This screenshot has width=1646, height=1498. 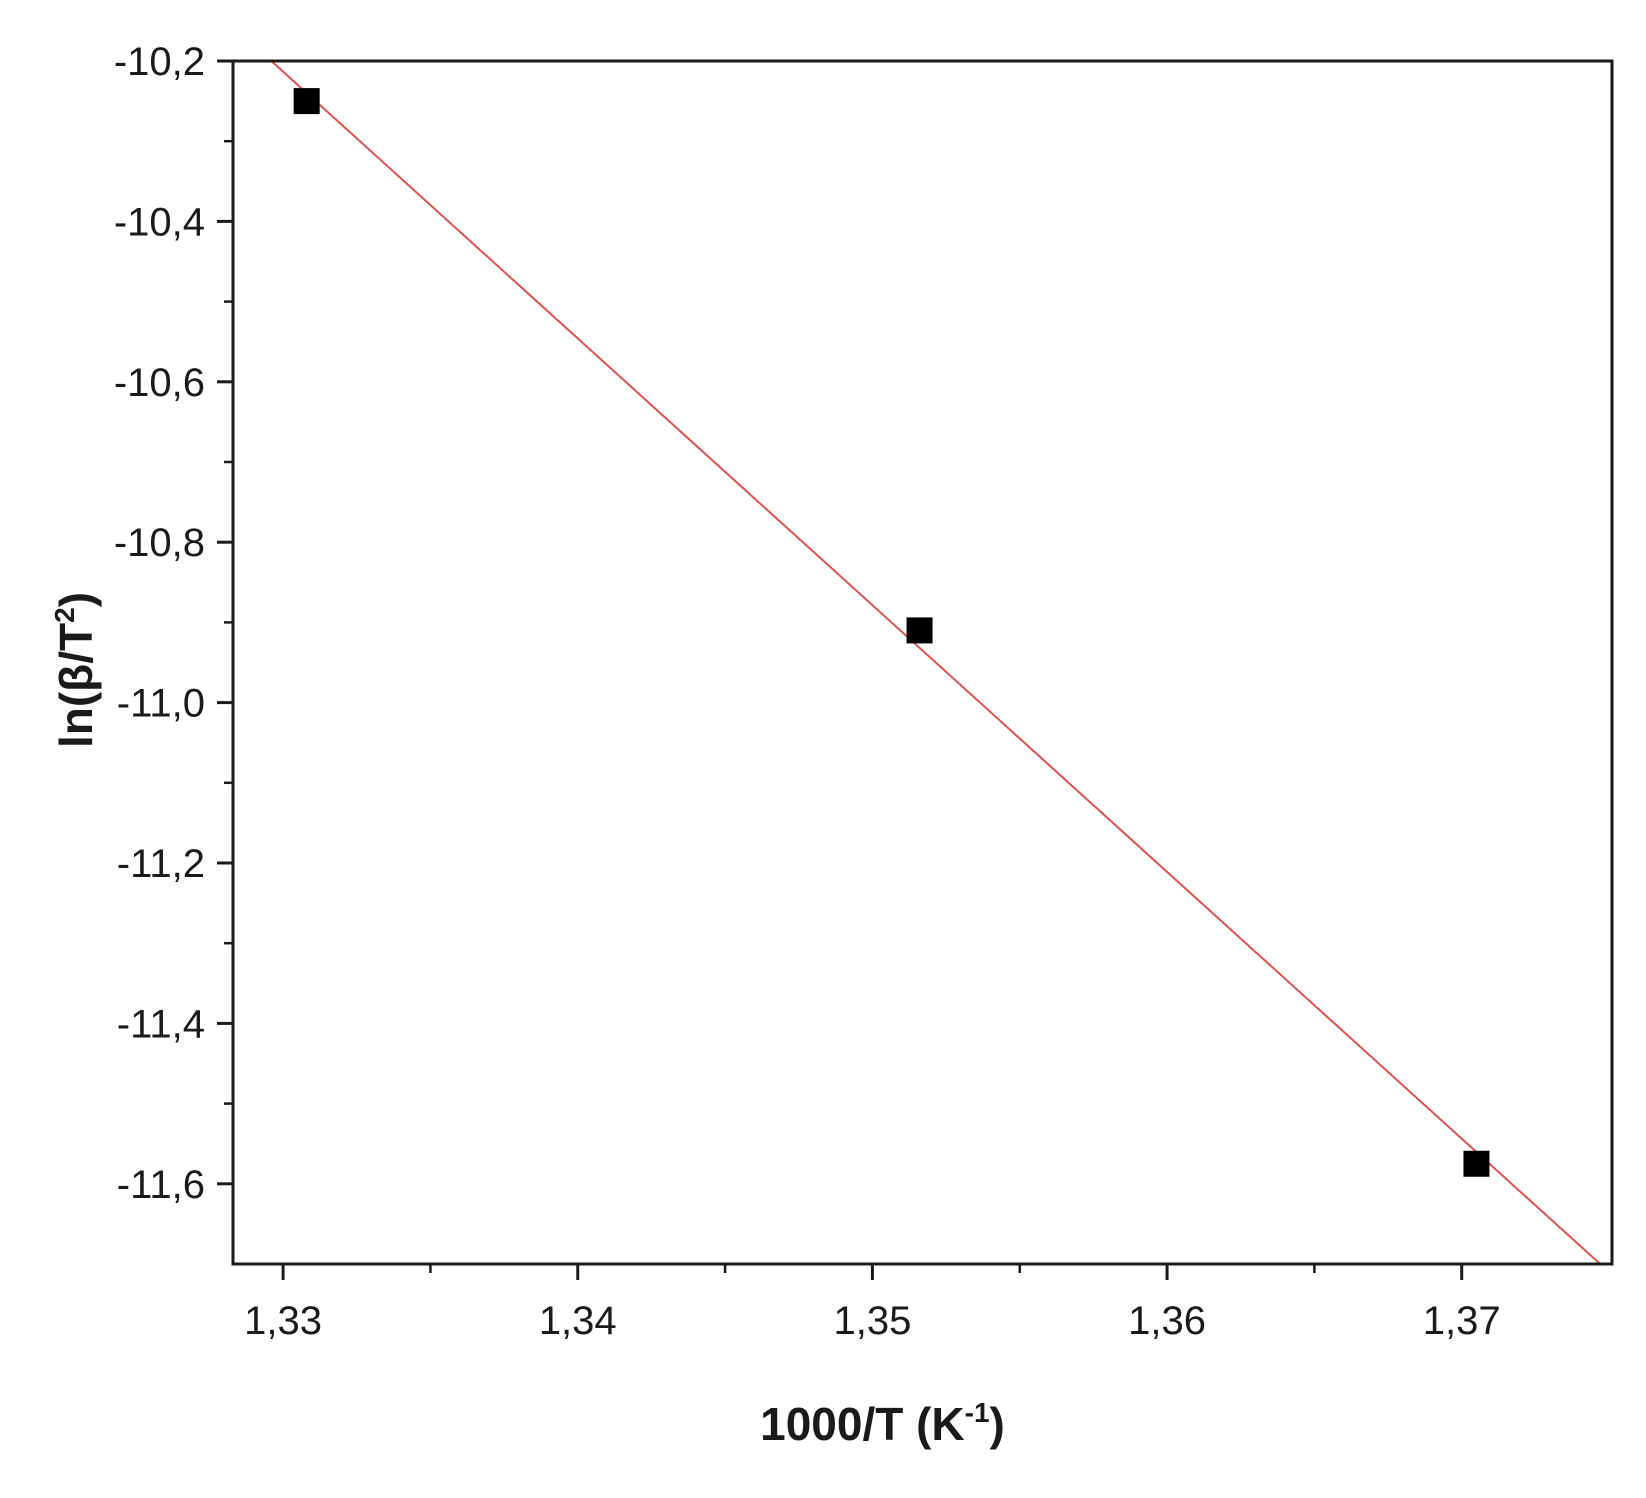 What do you see at coordinates (159, 222) in the screenshot?
I see `y-tick-label: -10,4` at bounding box center [159, 222].